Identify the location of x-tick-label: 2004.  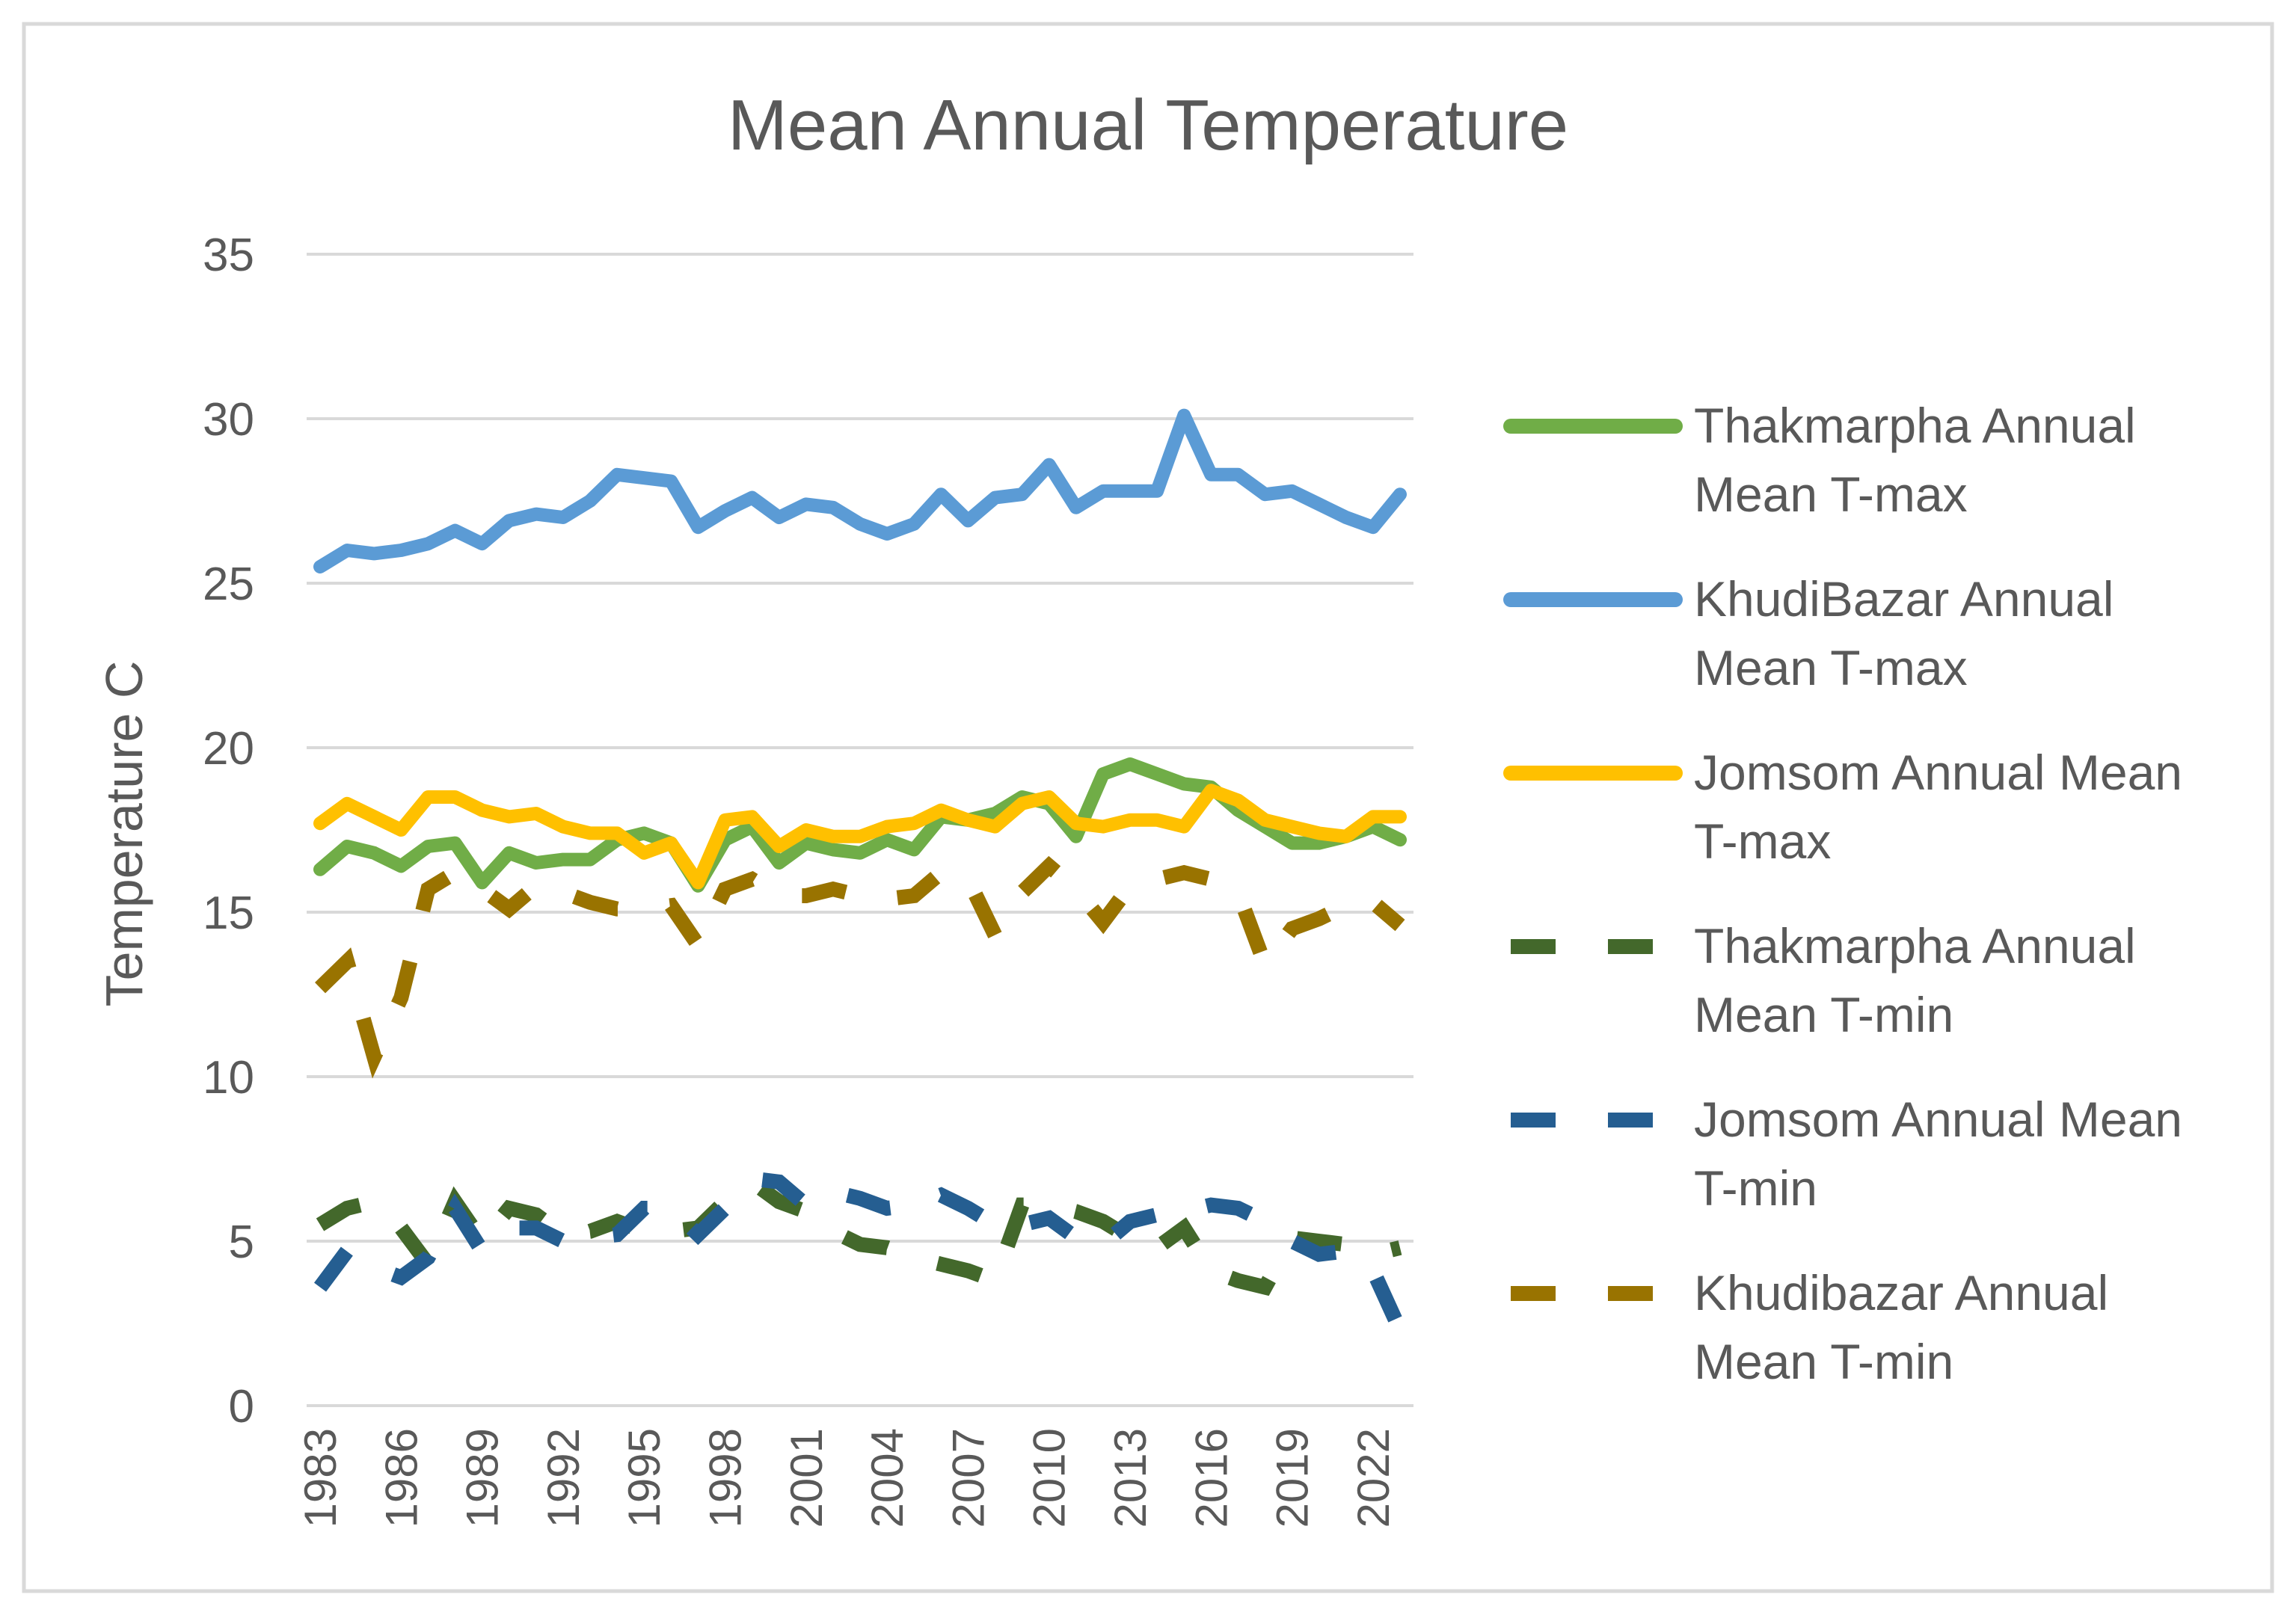
(887, 1478).